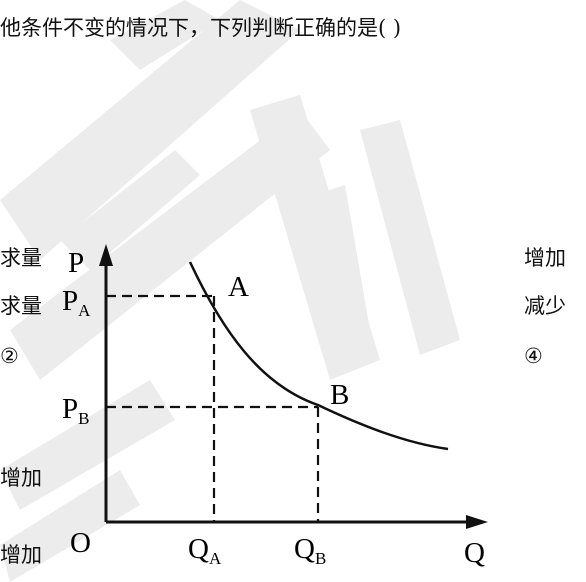 The width and height of the screenshot is (586, 582). What do you see at coordinates (533, 356) in the screenshot?
I see `option-marker-4: ④` at bounding box center [533, 356].